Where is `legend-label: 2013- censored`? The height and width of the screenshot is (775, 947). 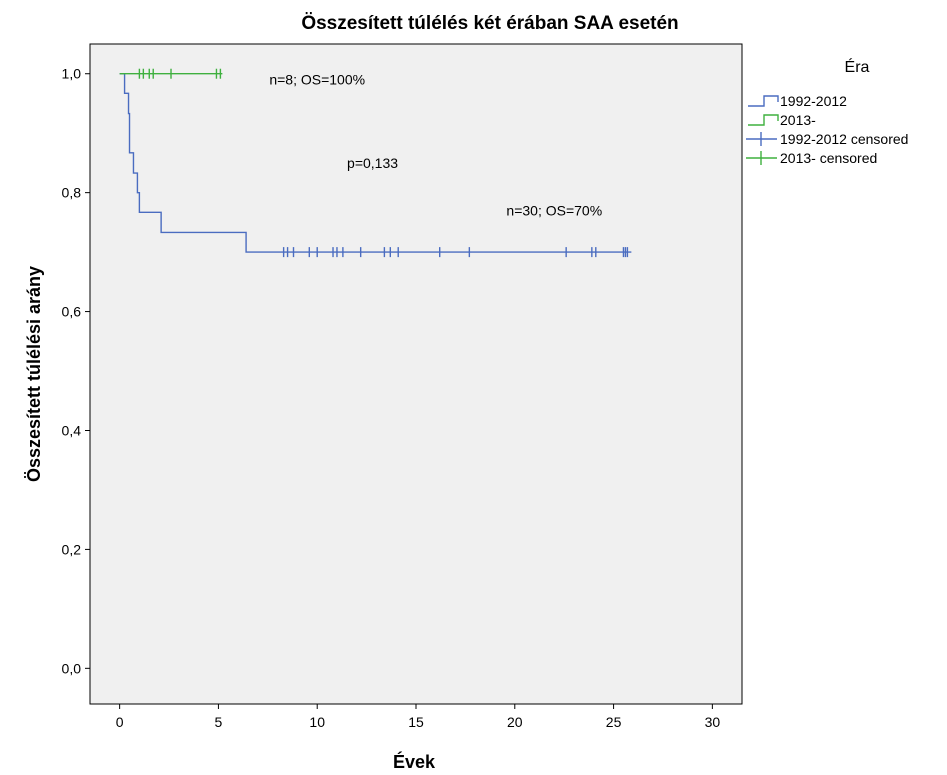
legend-label: 2013- censored is located at coordinates (828, 158).